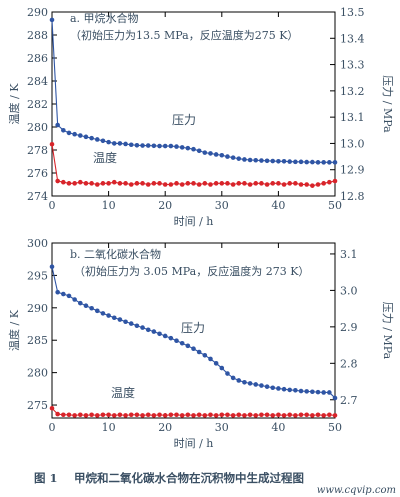  What do you see at coordinates (352, 170) in the screenshot?
I see `y-right-tick-label: 12.9` at bounding box center [352, 170].